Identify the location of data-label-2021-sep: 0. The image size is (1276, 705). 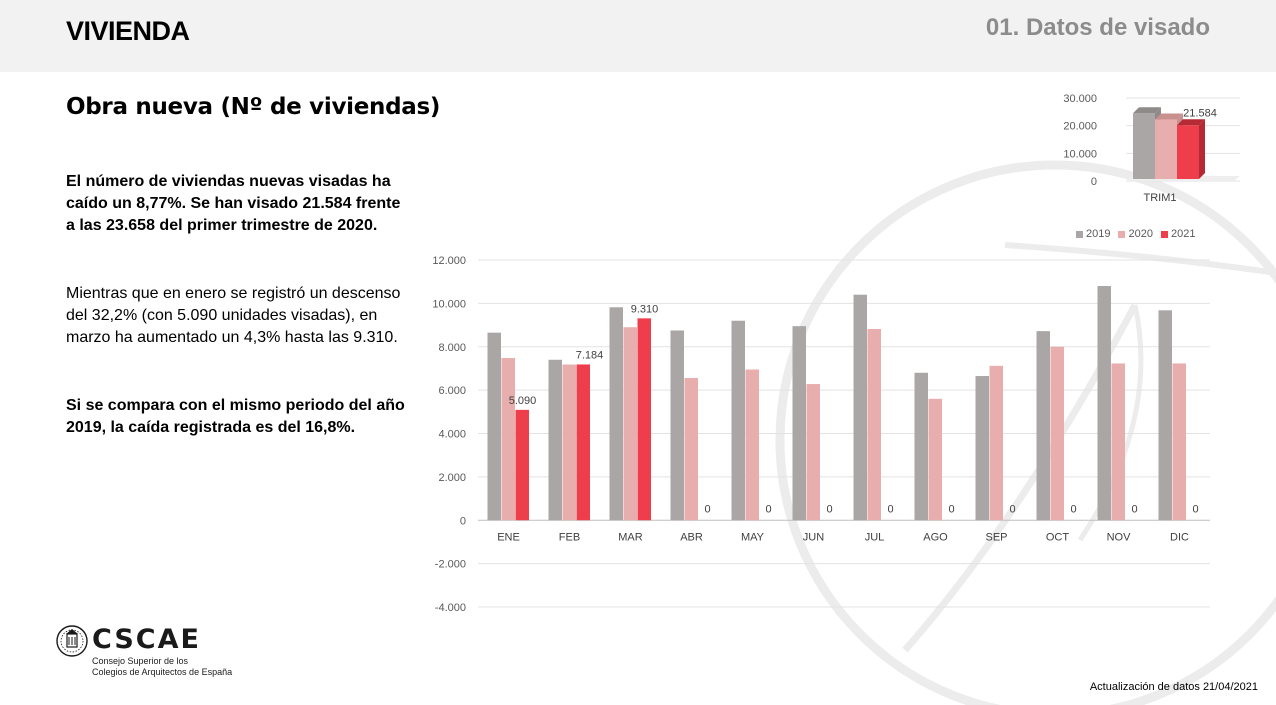
(1012, 509).